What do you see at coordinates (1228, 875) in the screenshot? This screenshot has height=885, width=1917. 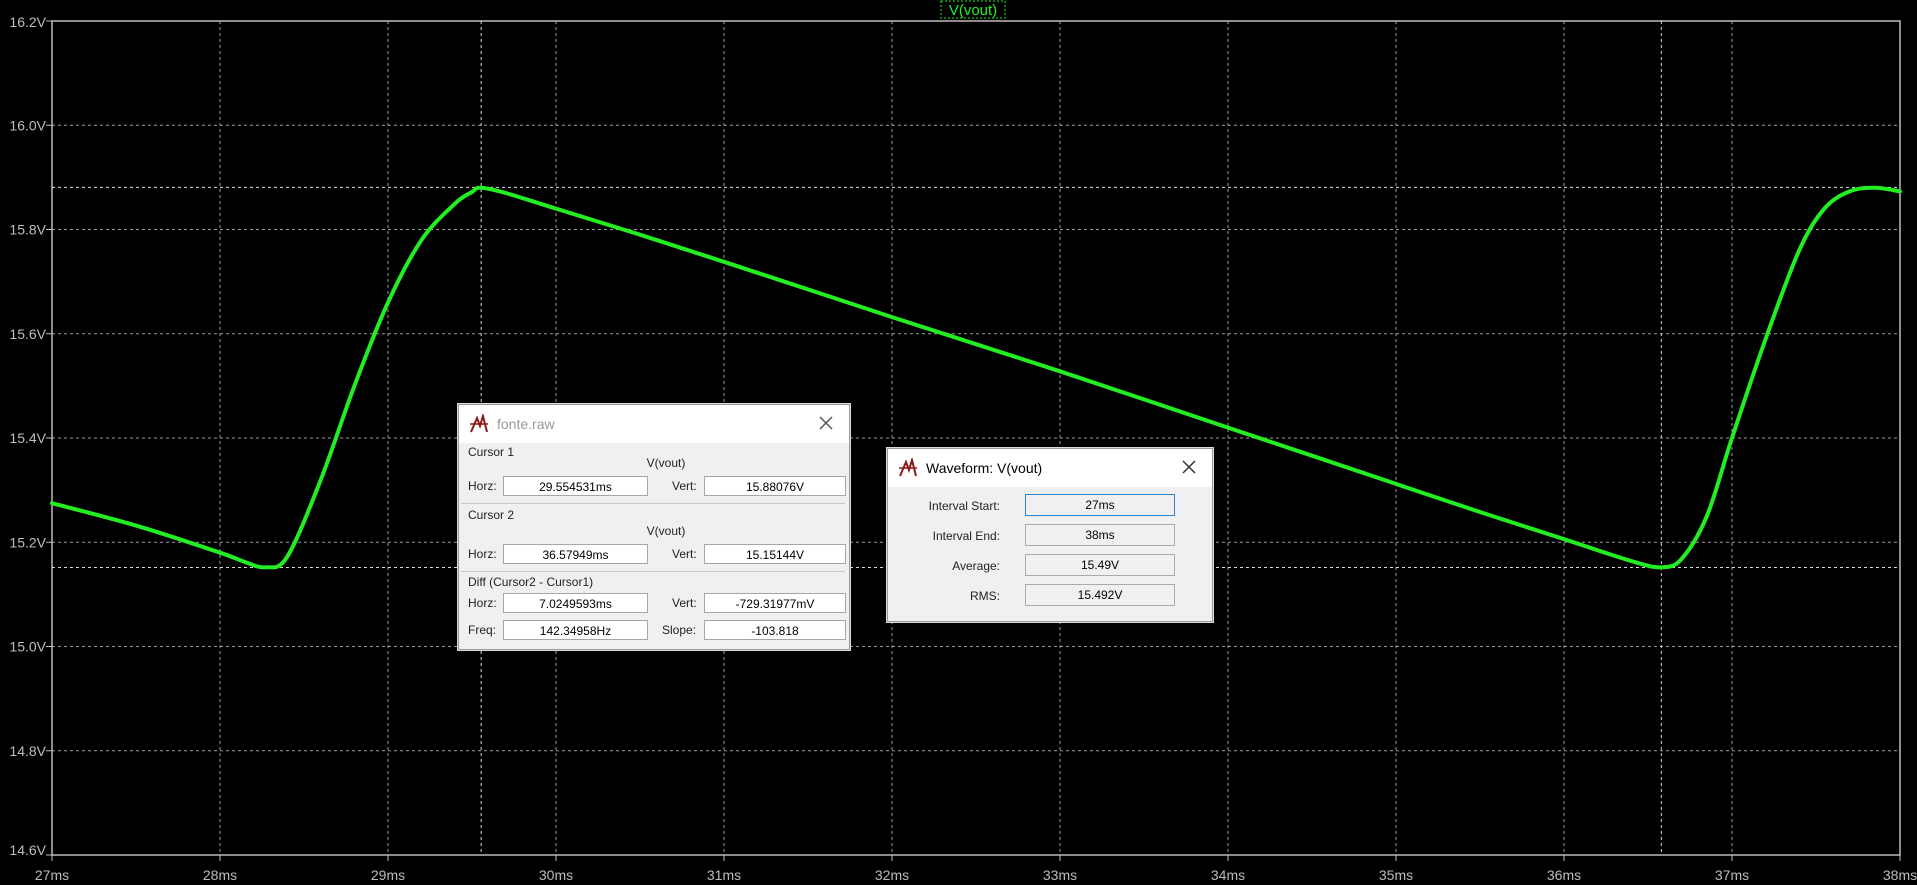 I see `x-tick-label: 34ms` at bounding box center [1228, 875].